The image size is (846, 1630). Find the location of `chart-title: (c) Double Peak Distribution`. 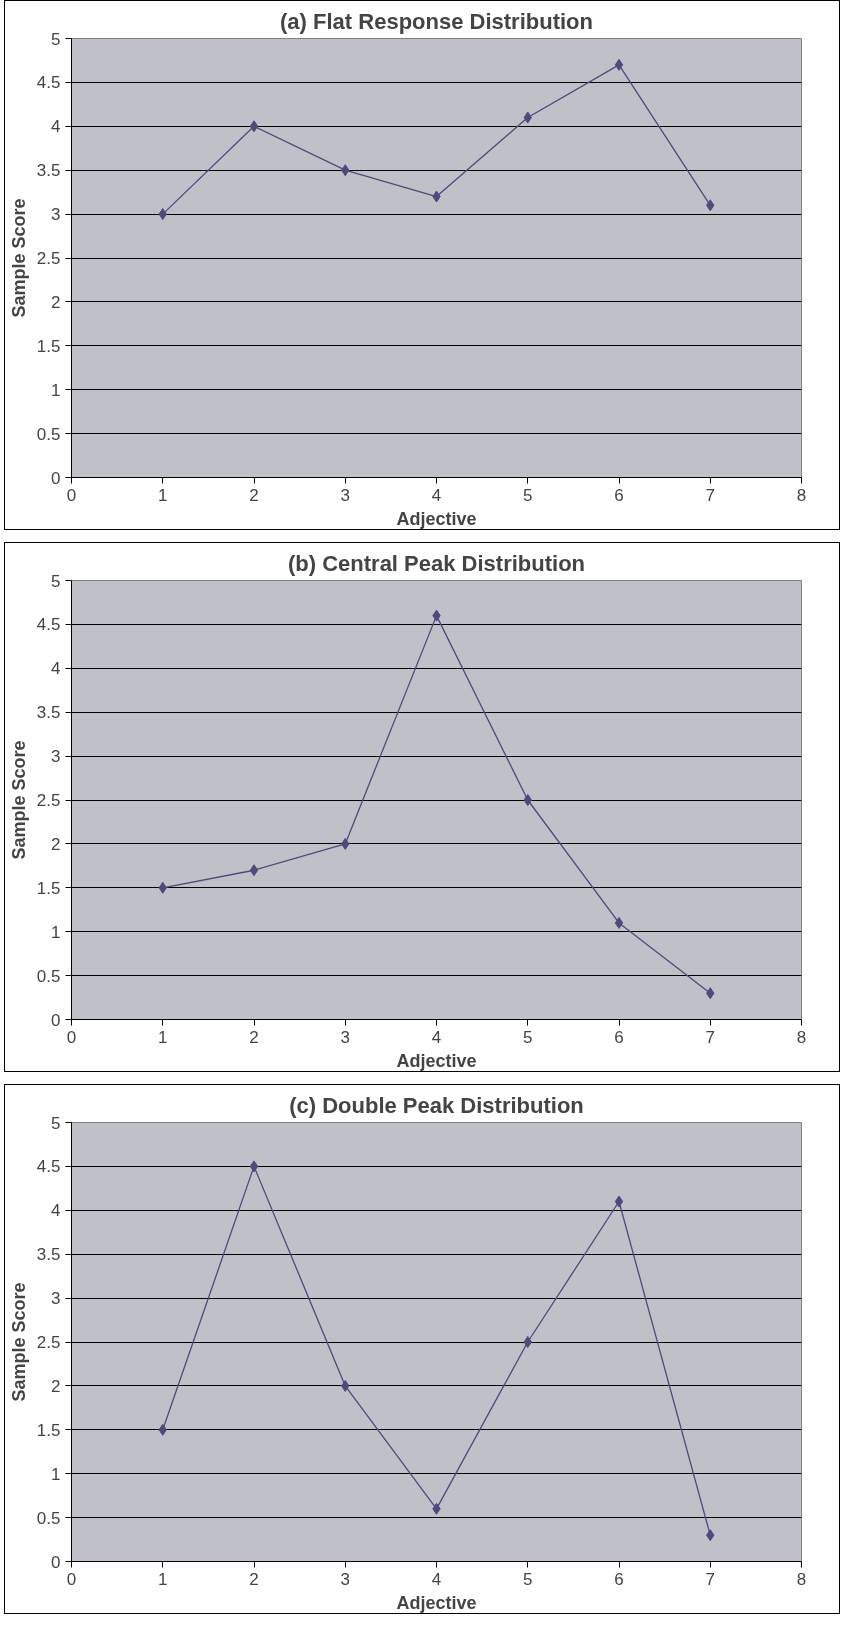

chart-title: (c) Double Peak Distribution is located at coordinates (436, 1105).